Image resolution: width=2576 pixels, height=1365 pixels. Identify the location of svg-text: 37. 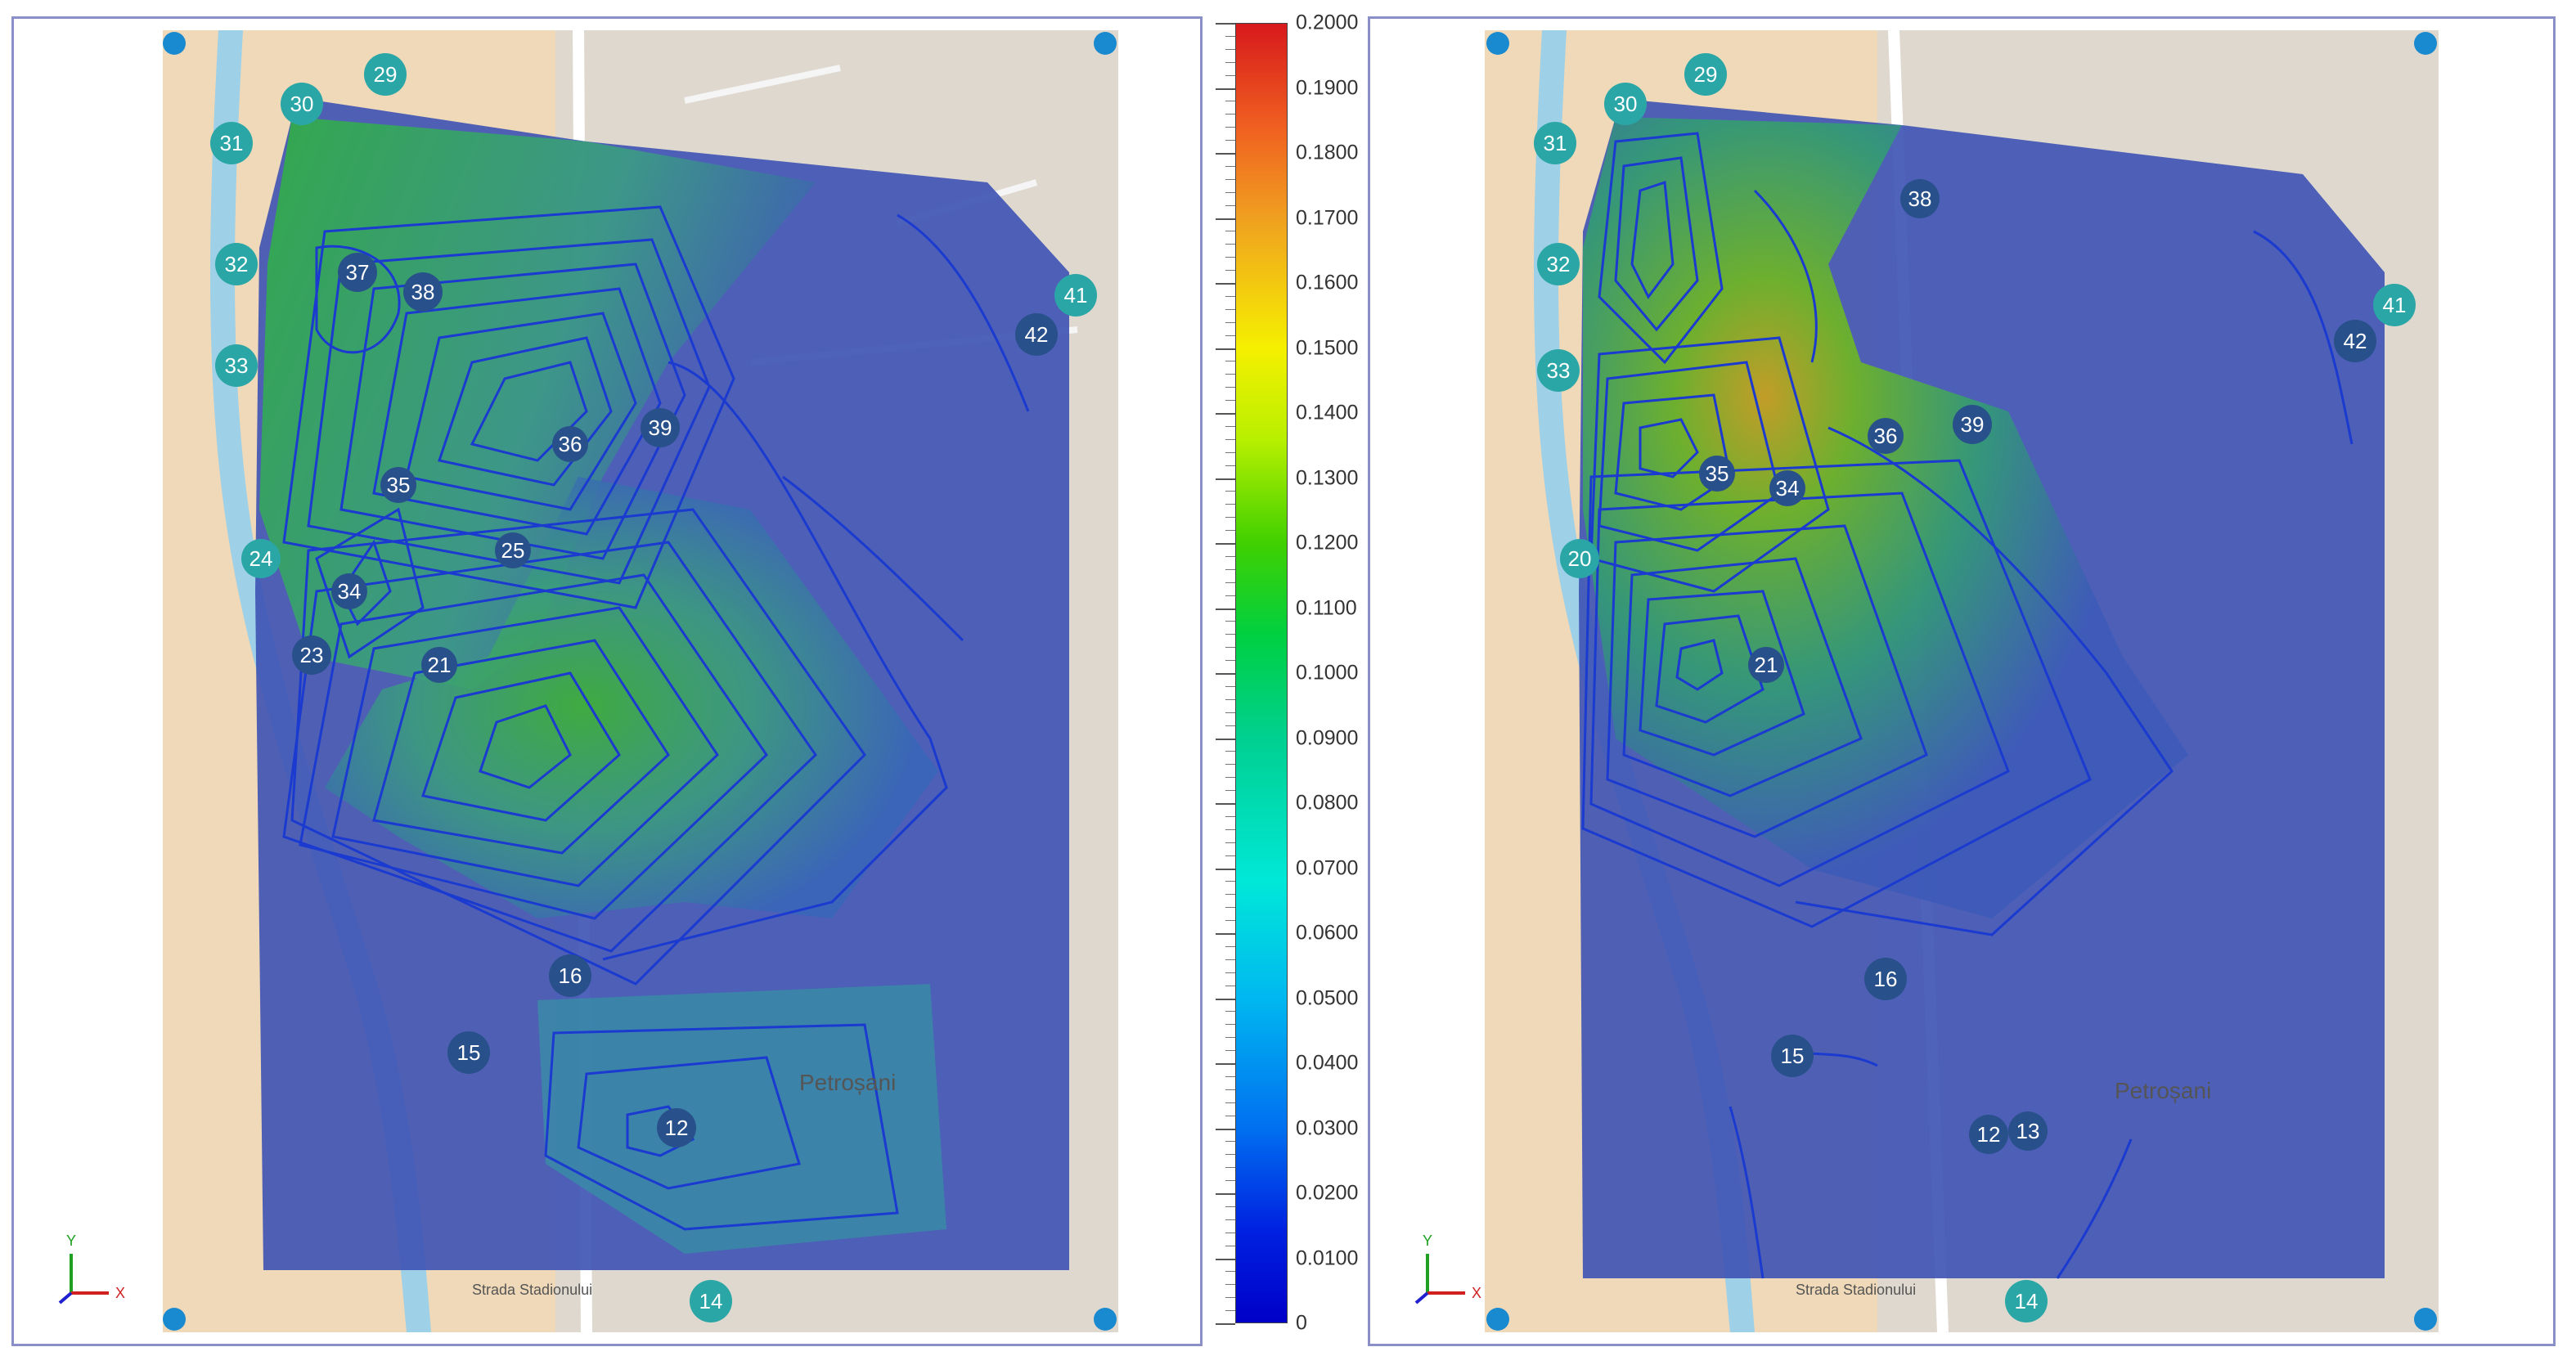
(358, 272).